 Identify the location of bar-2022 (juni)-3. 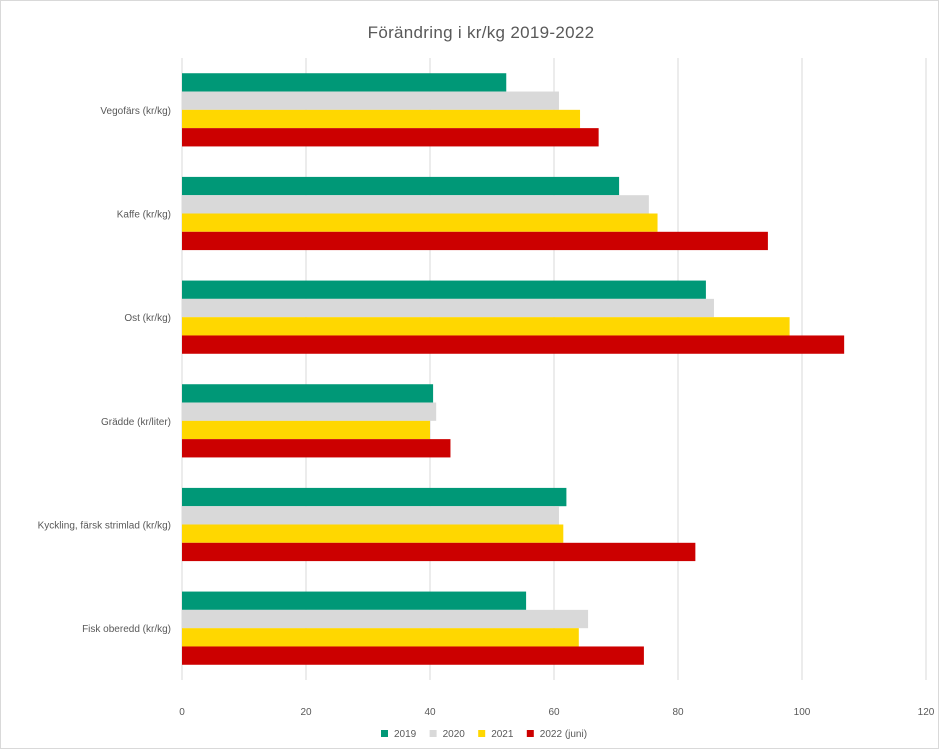
(316, 448).